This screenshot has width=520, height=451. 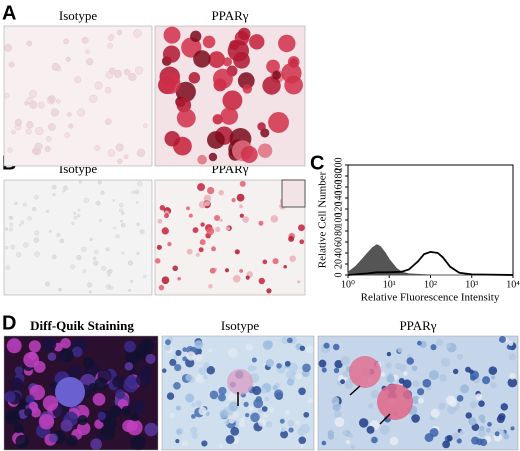 I want to click on panel-letter: A, so click(x=9, y=13).